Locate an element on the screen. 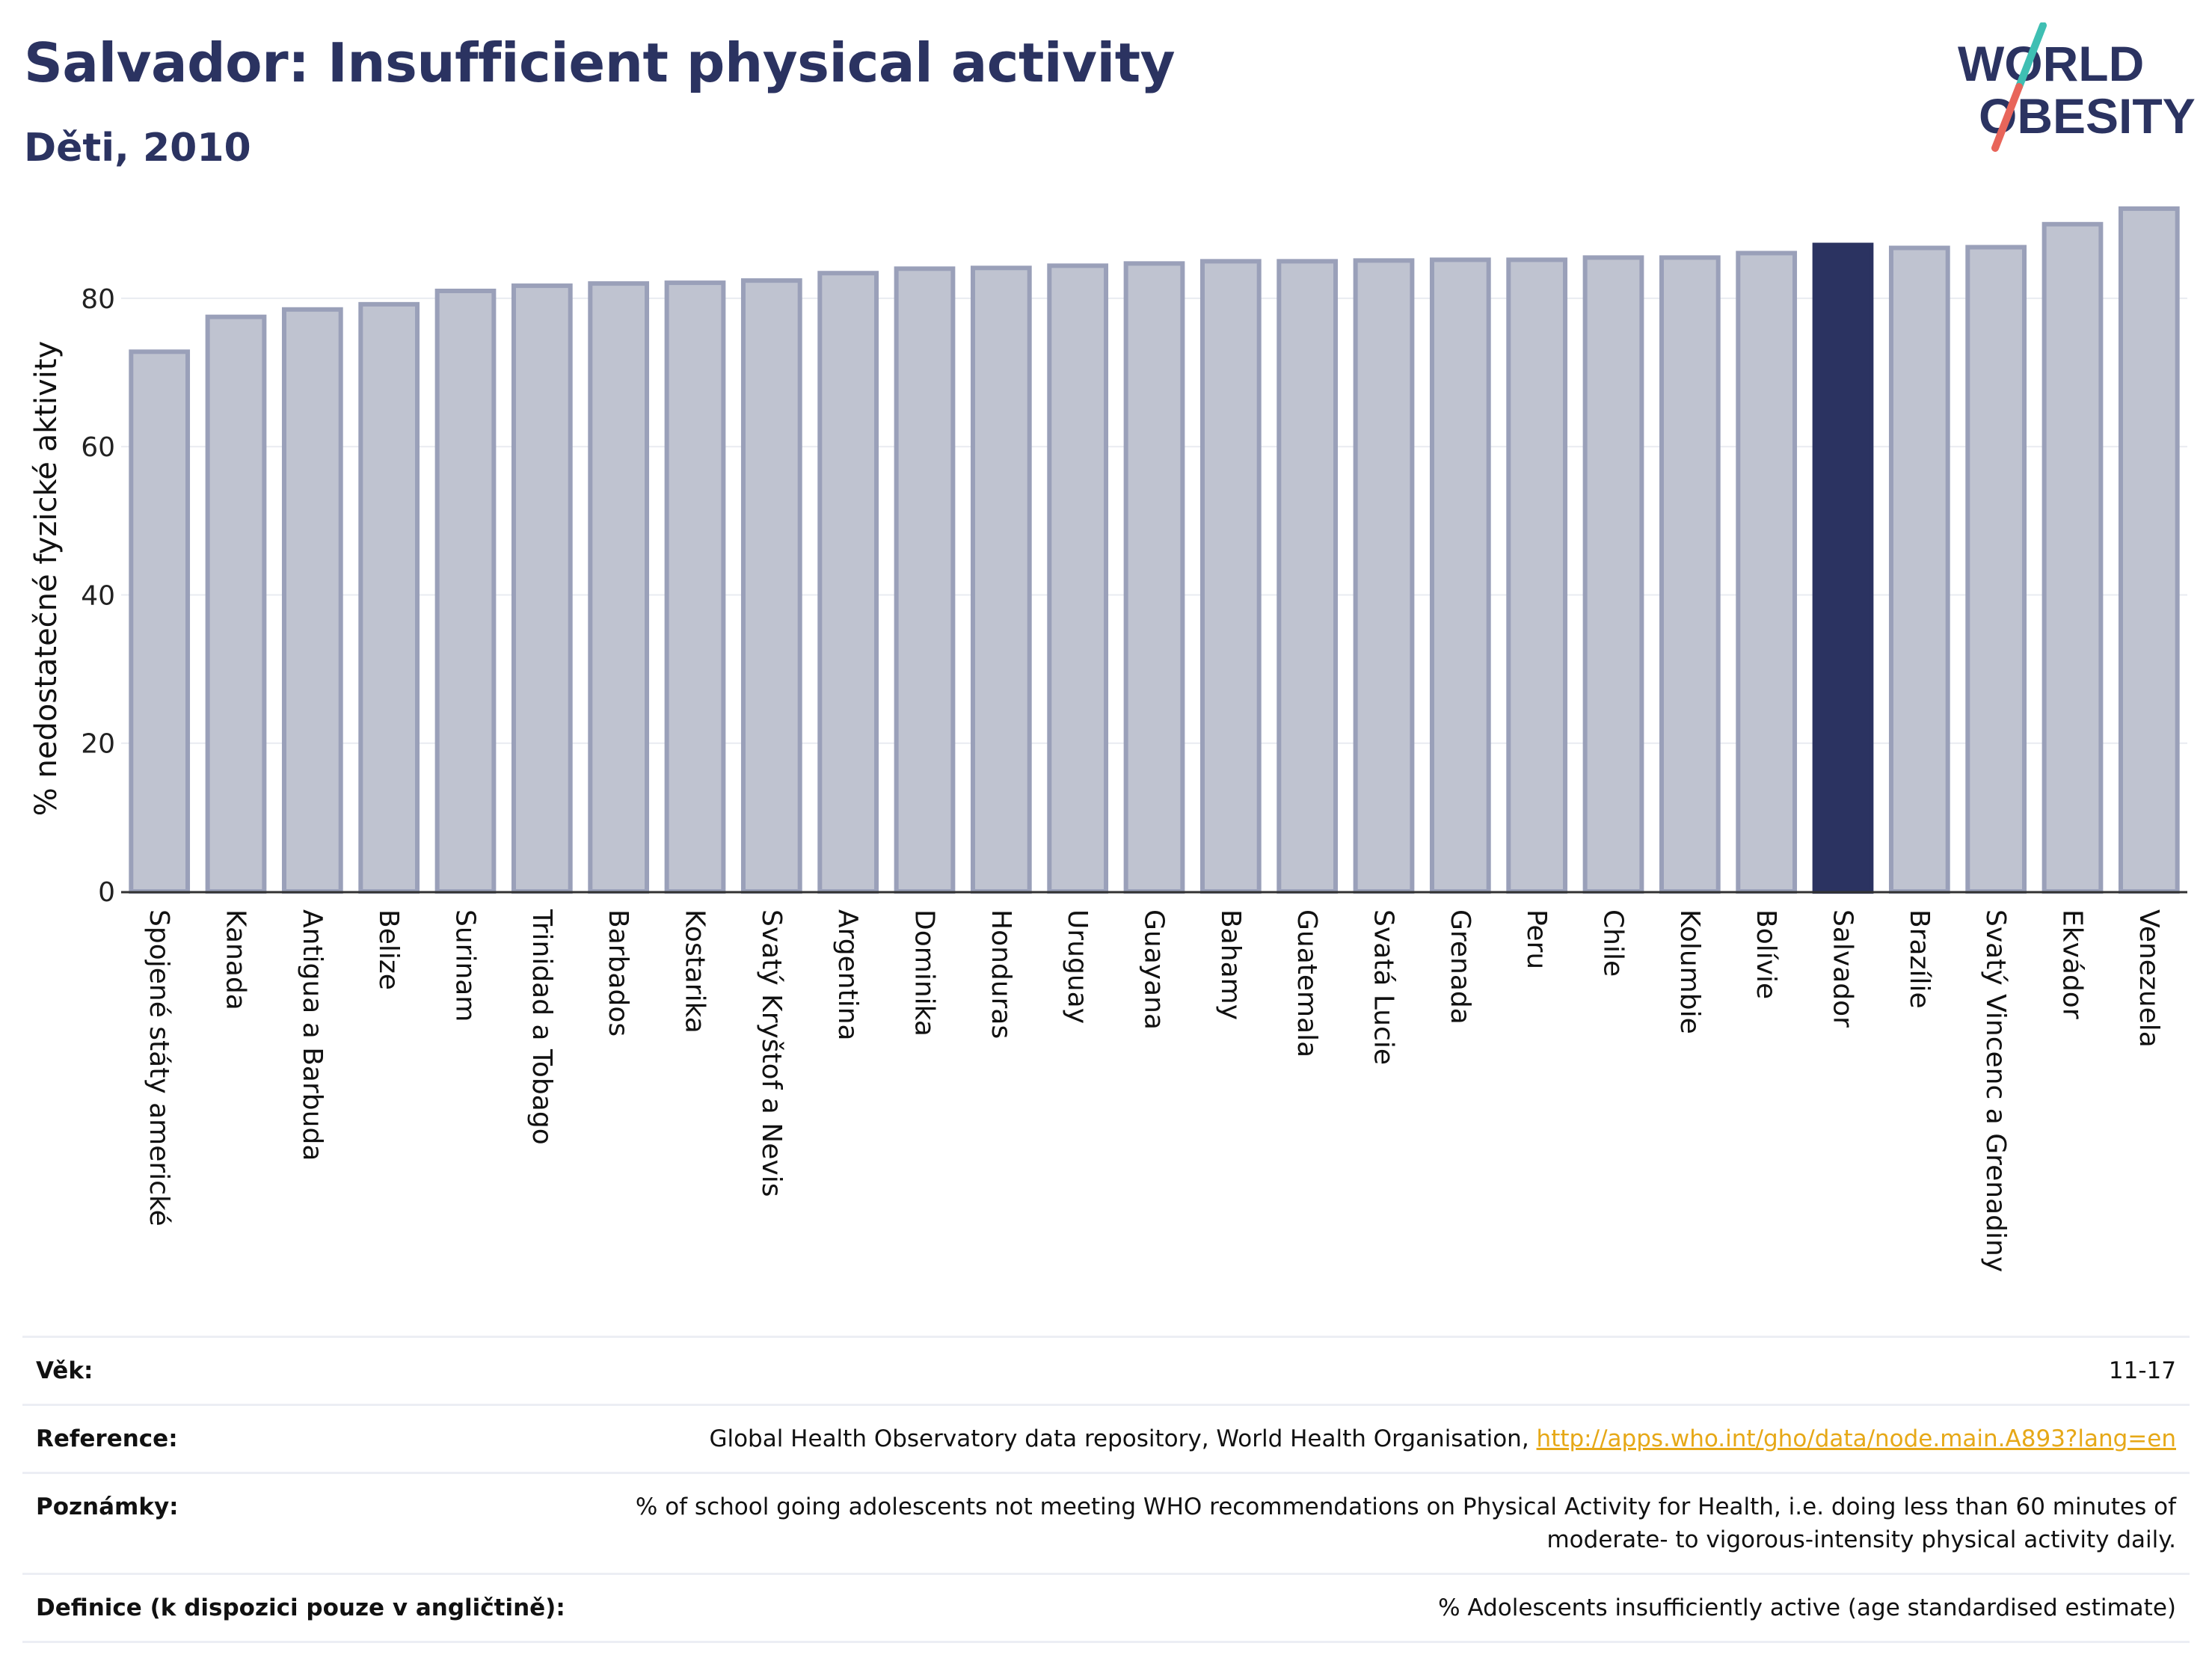 The image size is (2212, 1655). bar-bahamy is located at coordinates (1230, 576).